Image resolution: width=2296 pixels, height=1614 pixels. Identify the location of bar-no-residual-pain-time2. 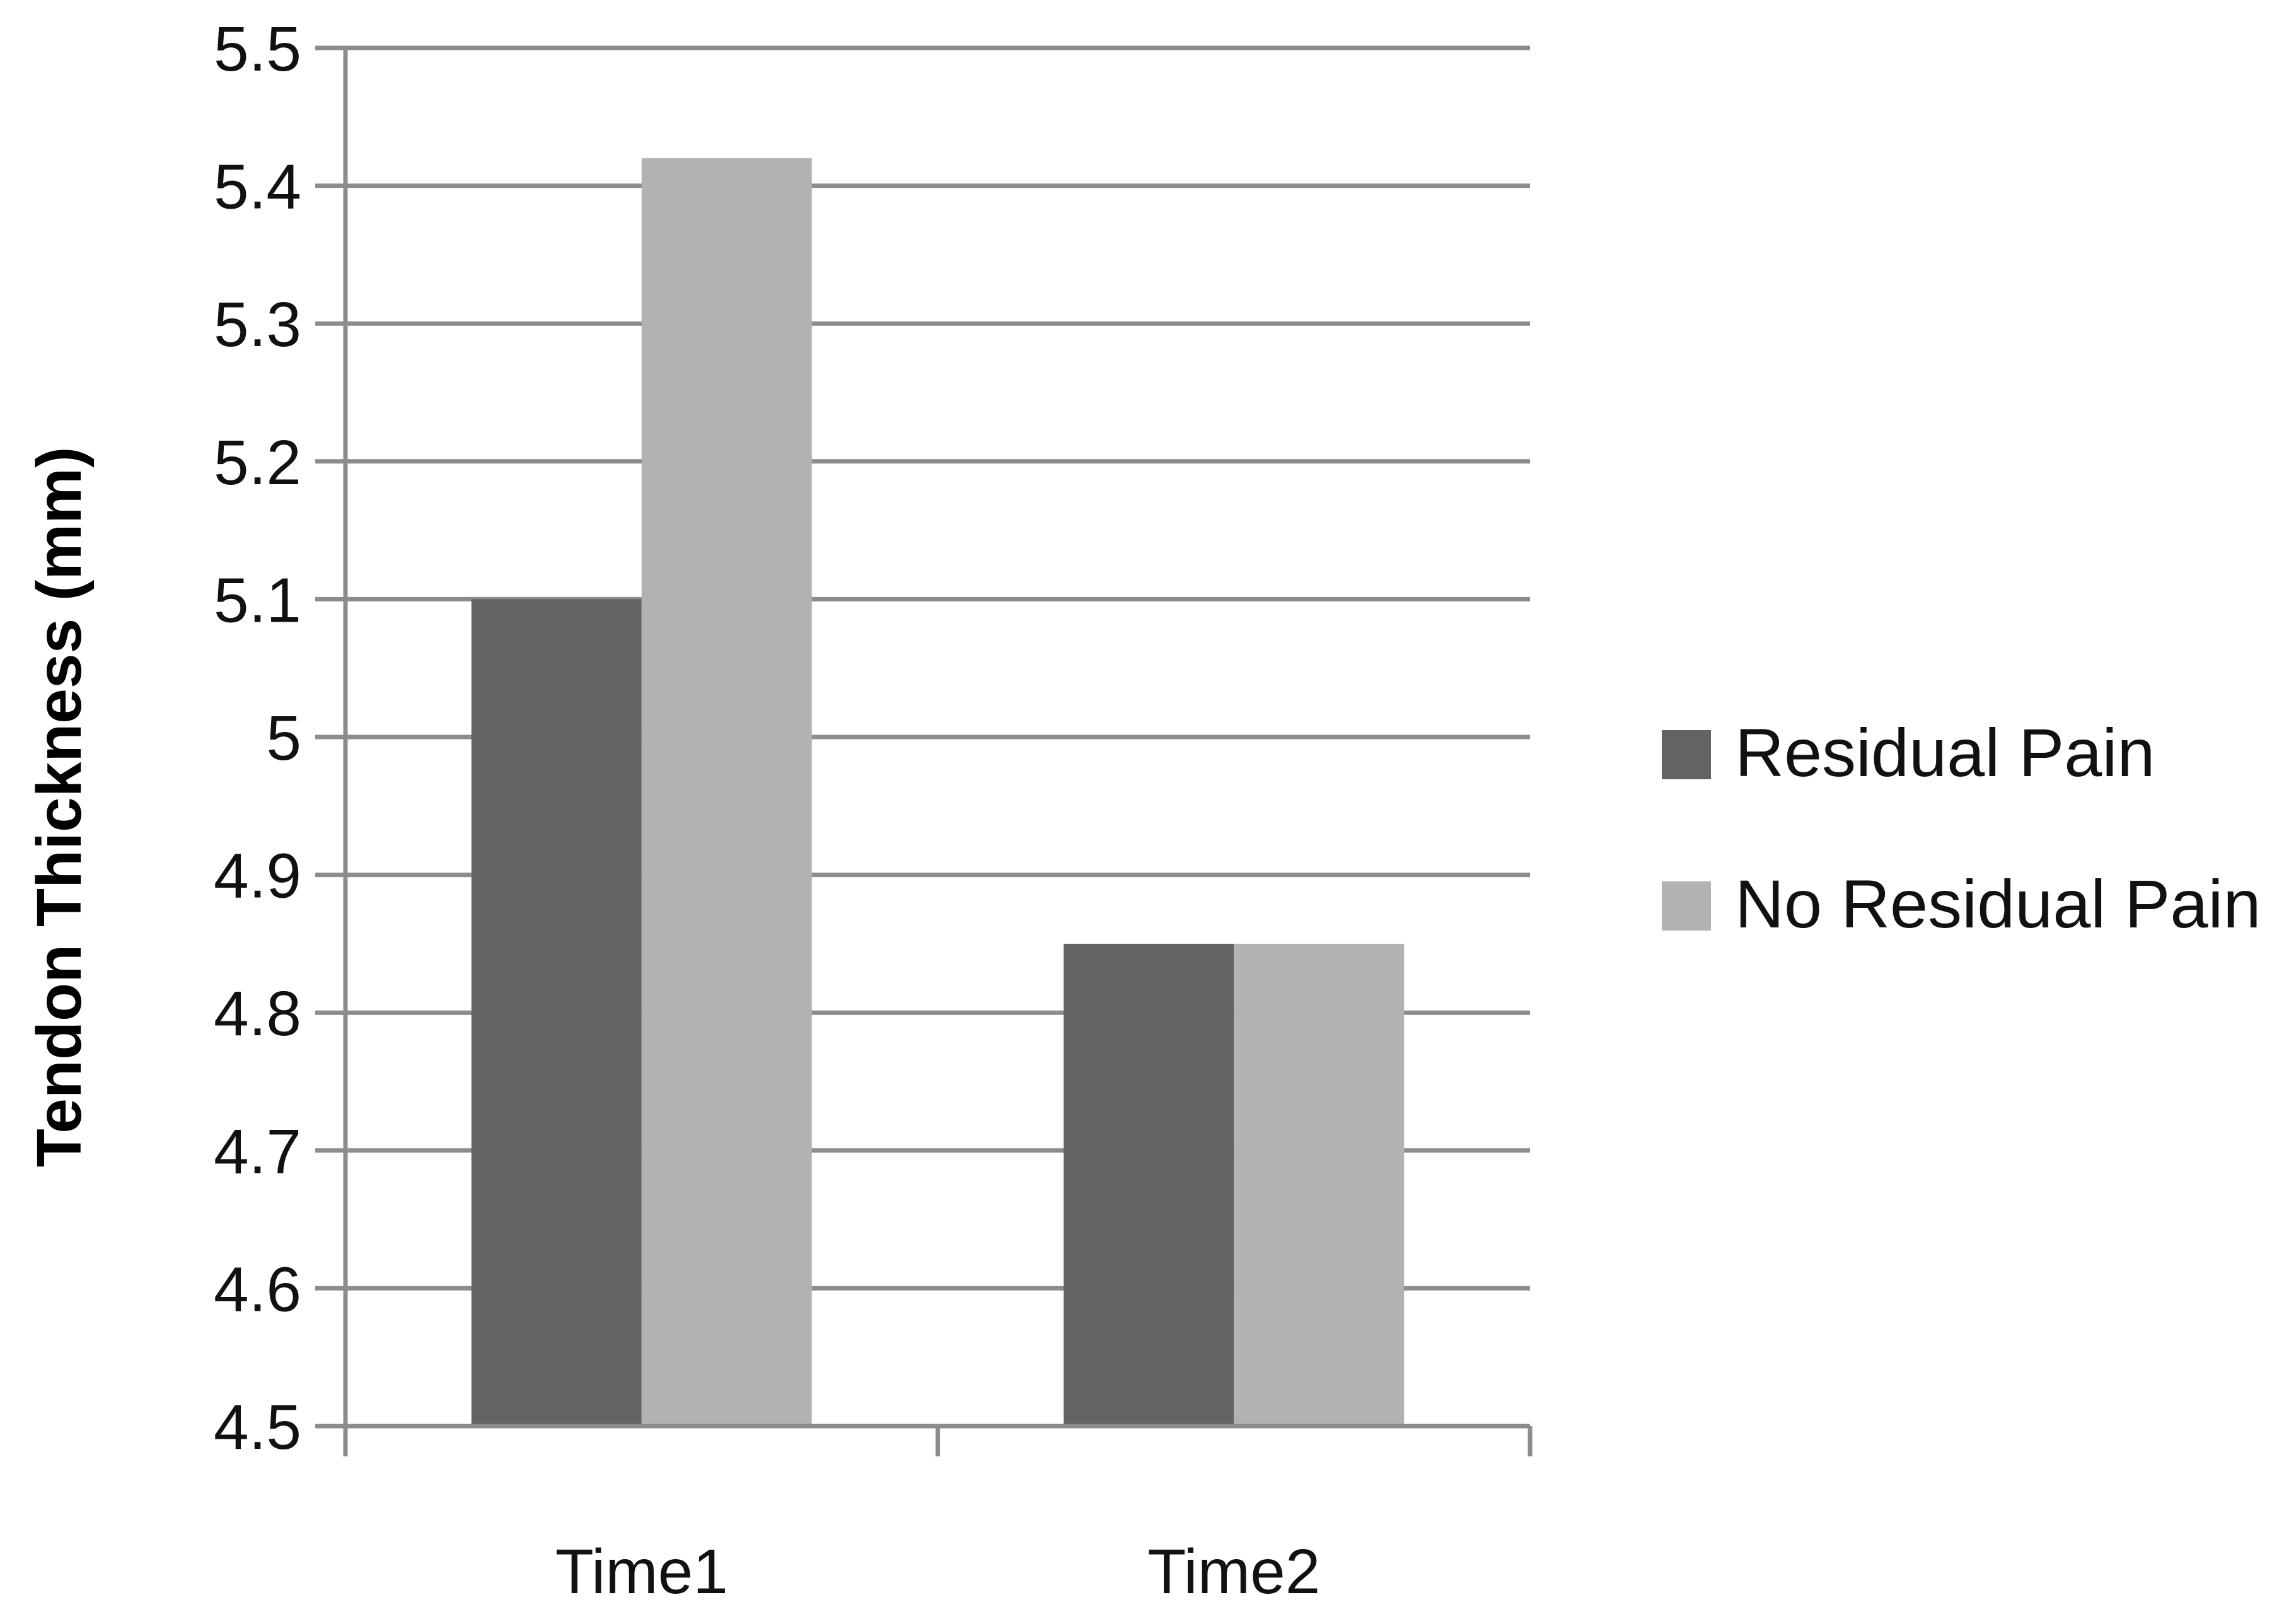
(1319, 1184).